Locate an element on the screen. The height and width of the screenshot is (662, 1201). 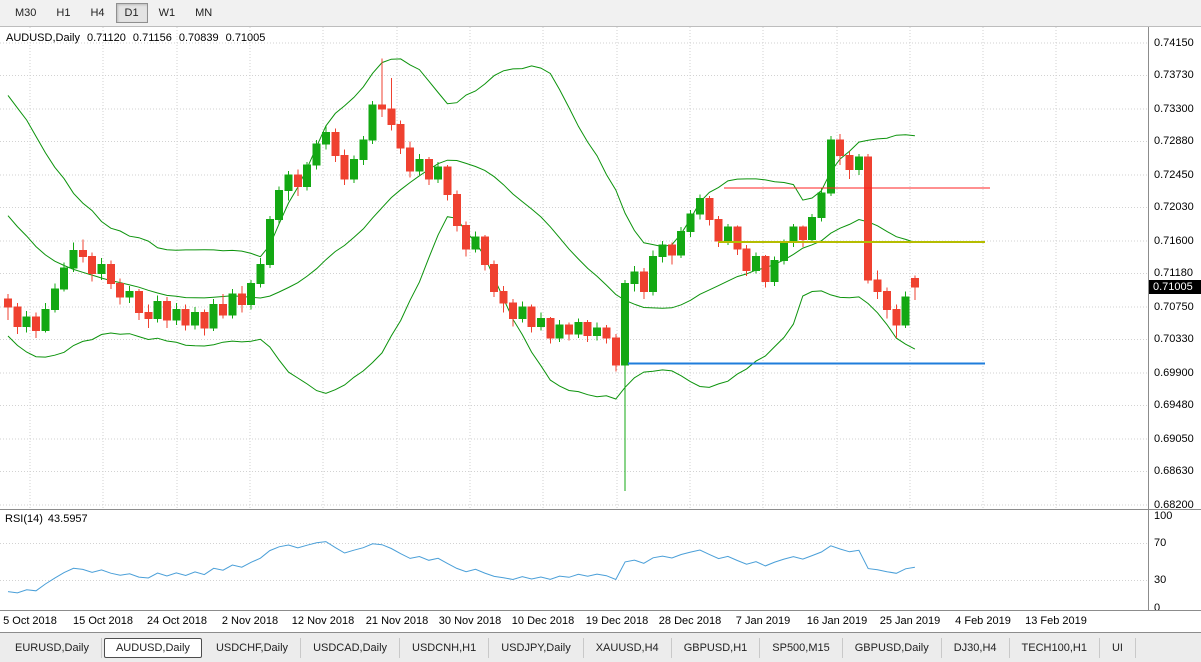
chart-tab-usdcnh-h1: USDCNH,H1 is located at coordinates (445, 647).